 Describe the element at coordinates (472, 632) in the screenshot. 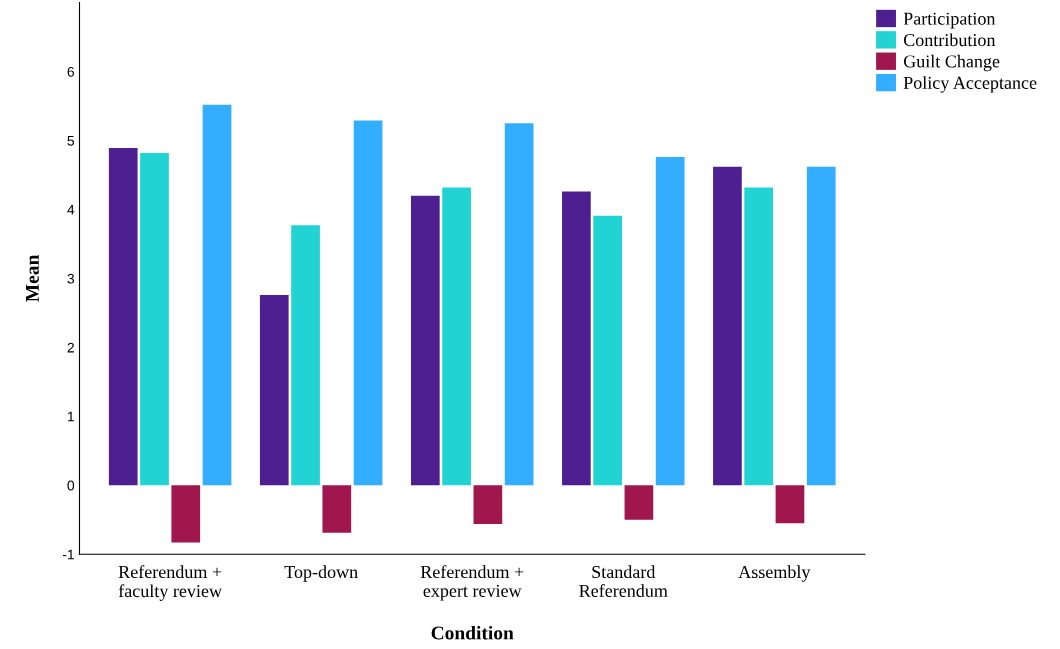

I see `x-axis-title: Condition` at that location.